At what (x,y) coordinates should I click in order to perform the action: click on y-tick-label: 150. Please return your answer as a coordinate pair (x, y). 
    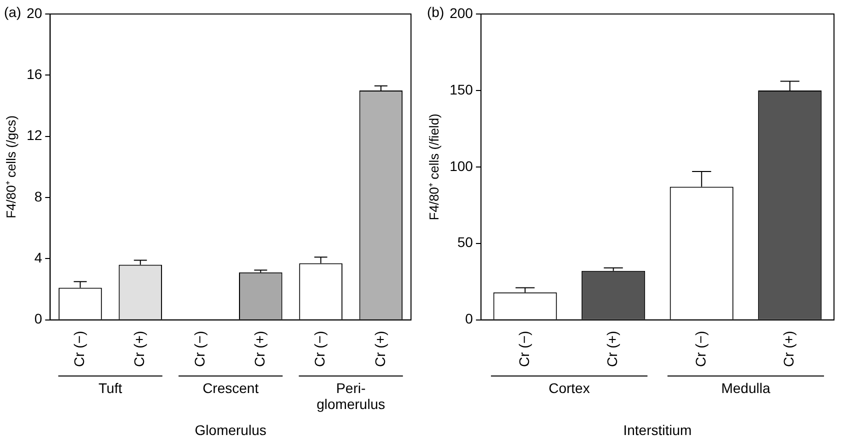
    Looking at the image, I should click on (462, 89).